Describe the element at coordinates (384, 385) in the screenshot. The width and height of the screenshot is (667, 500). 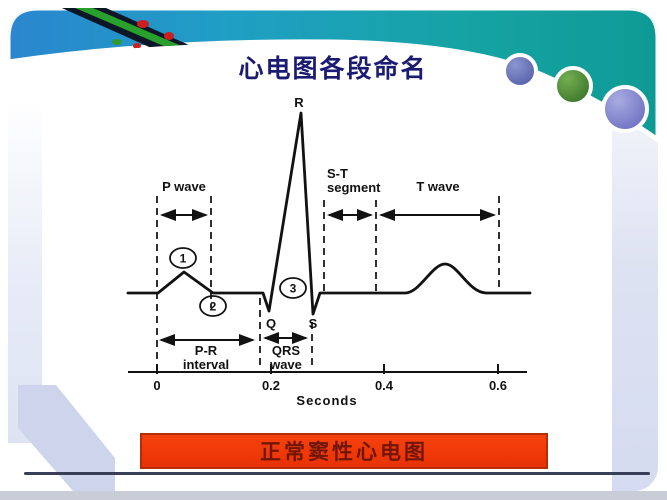
I see `axis-tick-label-04: 0.4` at that location.